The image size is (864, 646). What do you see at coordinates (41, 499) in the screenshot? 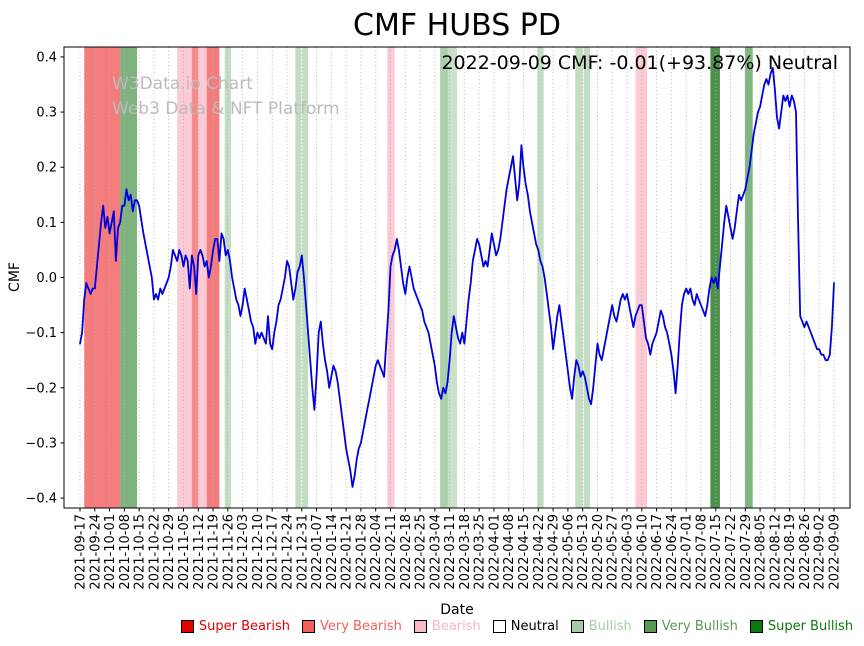
I see `y-tick-label: −0.4` at bounding box center [41, 499].